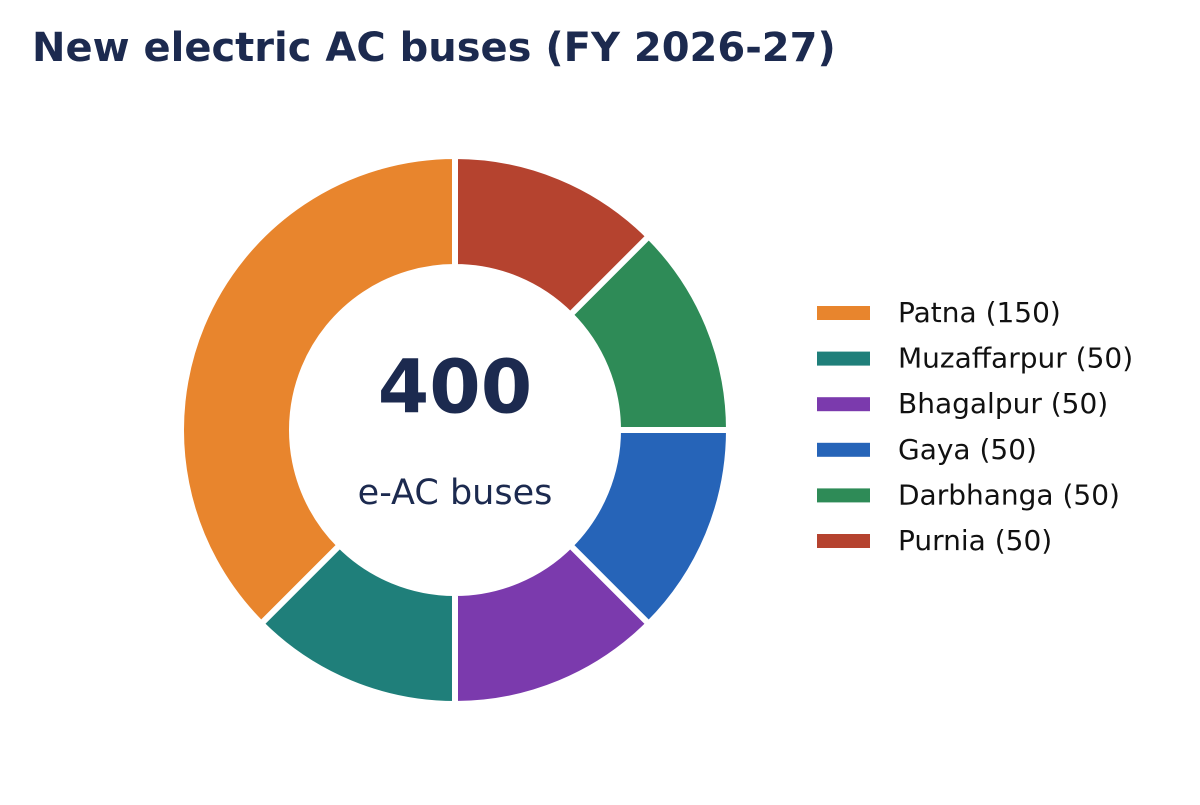 The image size is (1200, 805). Describe the element at coordinates (434, 48) in the screenshot. I see `chart-title: New electric AC buses (FY 2026-27)` at that location.